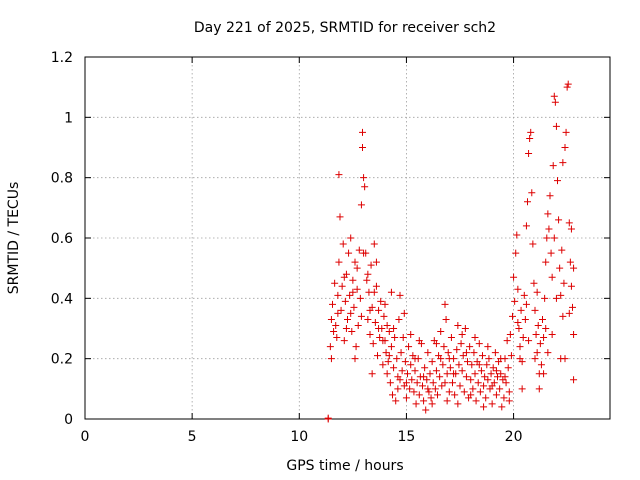  I want to click on y-axis-label: SRMTID / TECUs, so click(14, 238).